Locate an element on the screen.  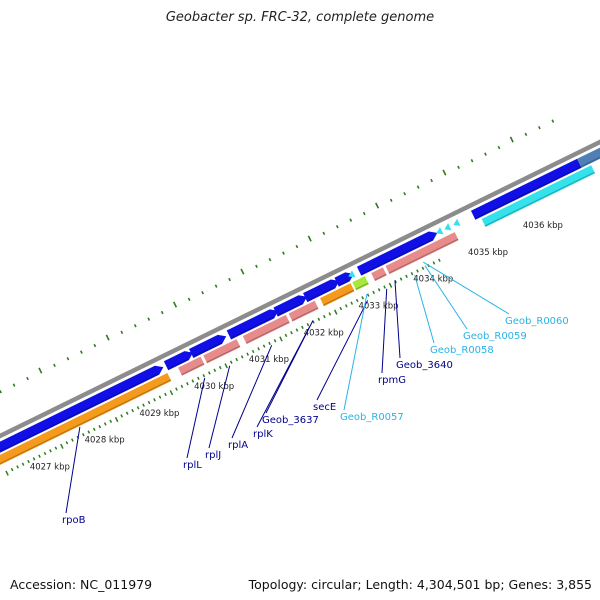
gene-blue-2-shade is located at coordinates (207, 350).